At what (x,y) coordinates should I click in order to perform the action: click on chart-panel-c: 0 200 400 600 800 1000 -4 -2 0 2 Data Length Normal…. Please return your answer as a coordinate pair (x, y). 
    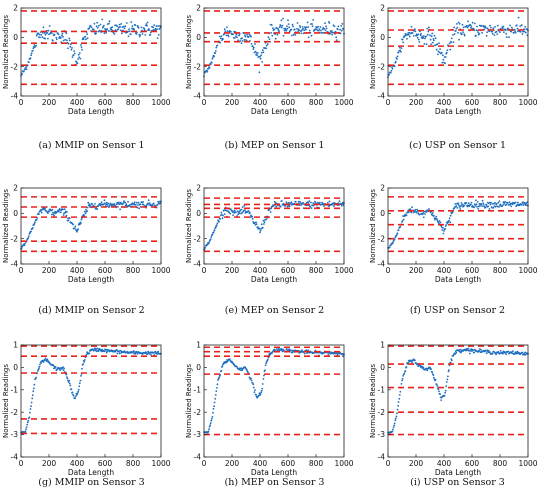
    Looking at the image, I should click on (453, 60).